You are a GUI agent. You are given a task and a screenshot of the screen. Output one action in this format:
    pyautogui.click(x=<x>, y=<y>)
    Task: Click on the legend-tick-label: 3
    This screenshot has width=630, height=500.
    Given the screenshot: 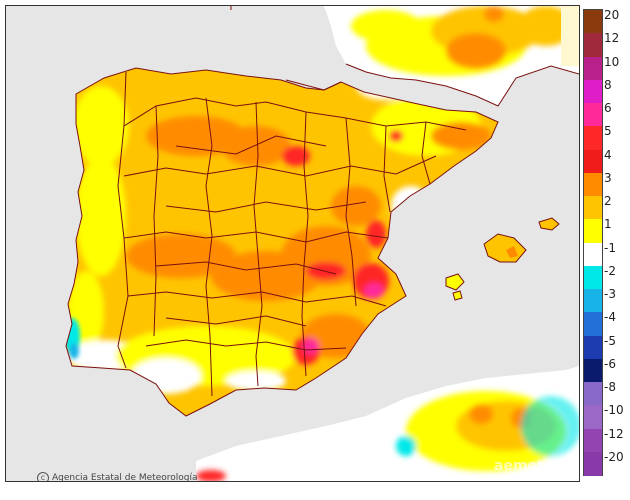 What is the action you would take?
    pyautogui.click(x=608, y=177)
    